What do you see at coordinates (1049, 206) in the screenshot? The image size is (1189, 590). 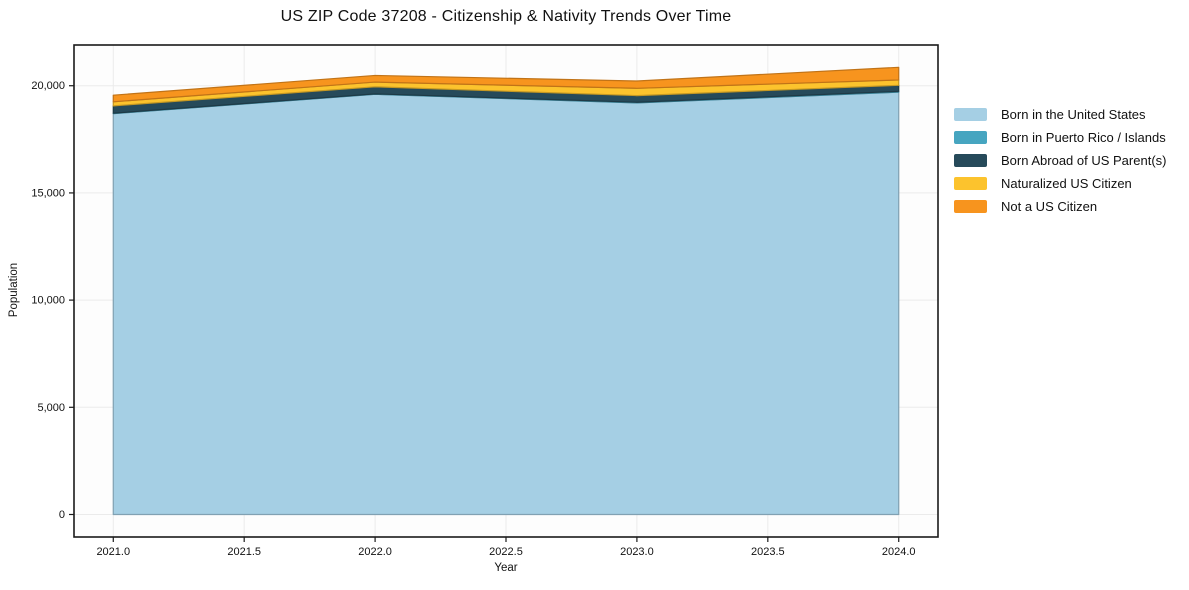 I see `legend-label: Not a US Citizen` at bounding box center [1049, 206].